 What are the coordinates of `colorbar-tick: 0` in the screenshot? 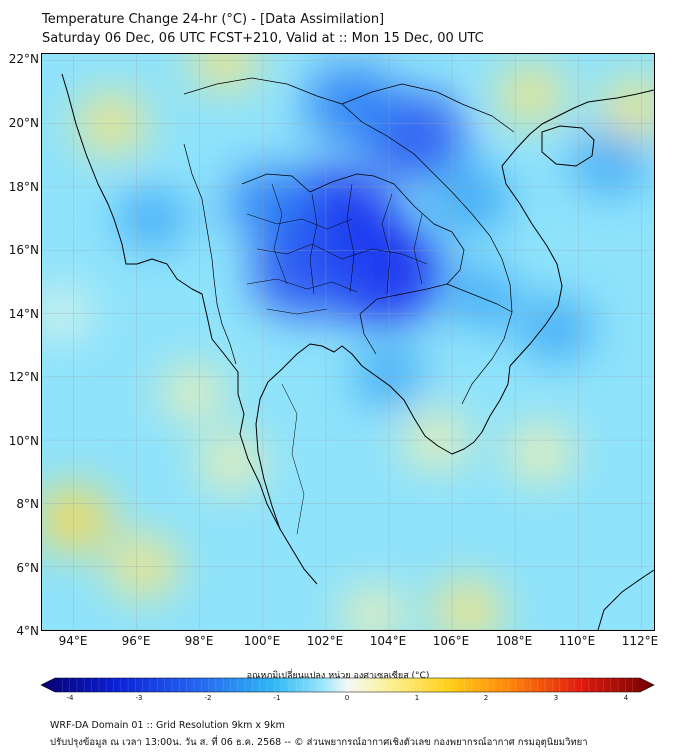 It's located at (347, 698).